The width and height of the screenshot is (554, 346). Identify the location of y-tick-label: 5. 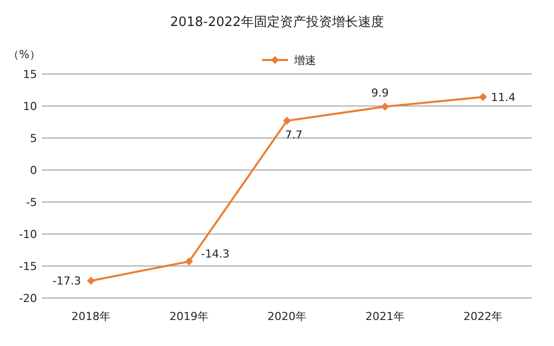
(33, 138).